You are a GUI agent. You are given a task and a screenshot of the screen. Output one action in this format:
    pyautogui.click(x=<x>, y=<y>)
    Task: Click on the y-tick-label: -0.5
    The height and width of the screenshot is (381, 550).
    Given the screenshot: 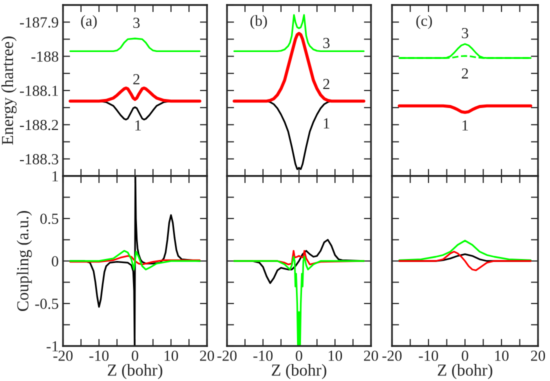 What is the action you would take?
    pyautogui.click(x=46, y=304)
    